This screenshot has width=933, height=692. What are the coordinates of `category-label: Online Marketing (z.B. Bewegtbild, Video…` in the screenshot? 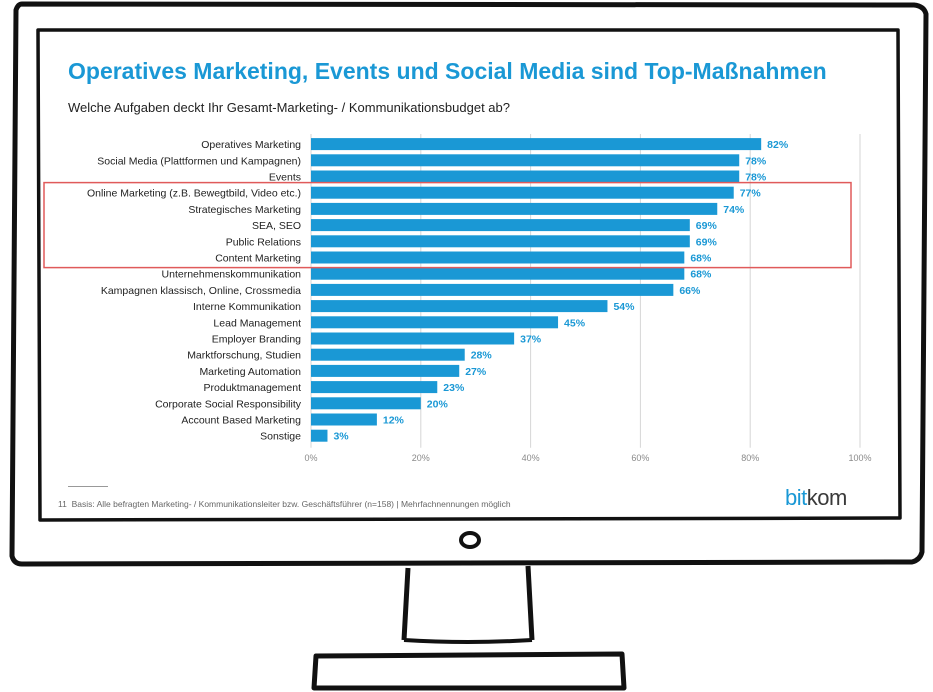 It's located at (194, 194).